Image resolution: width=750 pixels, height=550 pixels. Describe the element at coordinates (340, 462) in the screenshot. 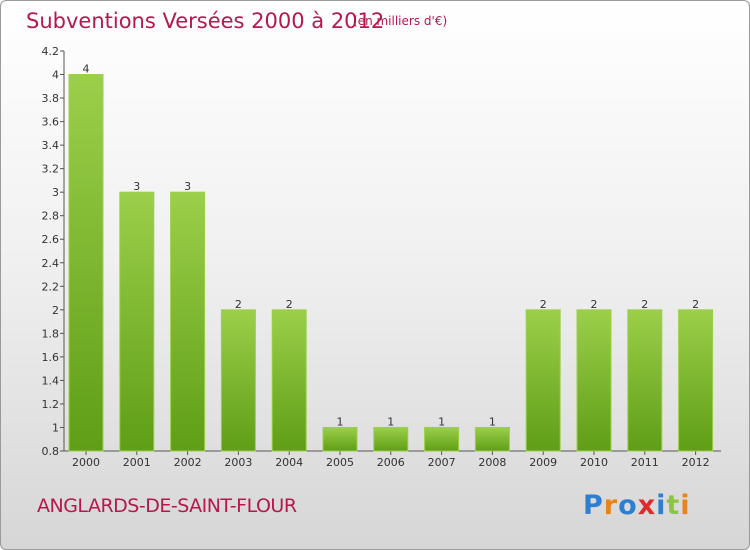

I see `x-tick-label-2005: 2005` at that location.